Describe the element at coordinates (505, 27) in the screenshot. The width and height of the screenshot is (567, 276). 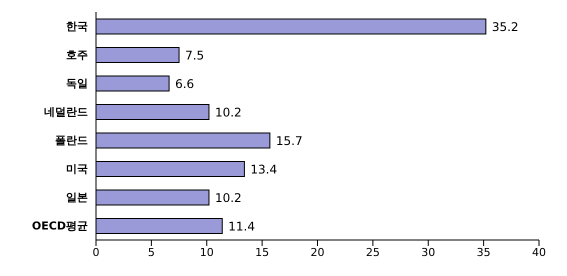
I see `data-label: 35.2` at that location.